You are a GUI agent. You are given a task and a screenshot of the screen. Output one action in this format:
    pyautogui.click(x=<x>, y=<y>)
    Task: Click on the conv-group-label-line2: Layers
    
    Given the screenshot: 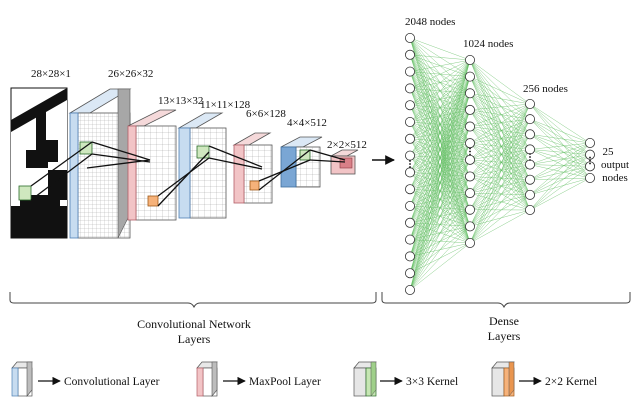 What is the action you would take?
    pyautogui.click(x=194, y=339)
    